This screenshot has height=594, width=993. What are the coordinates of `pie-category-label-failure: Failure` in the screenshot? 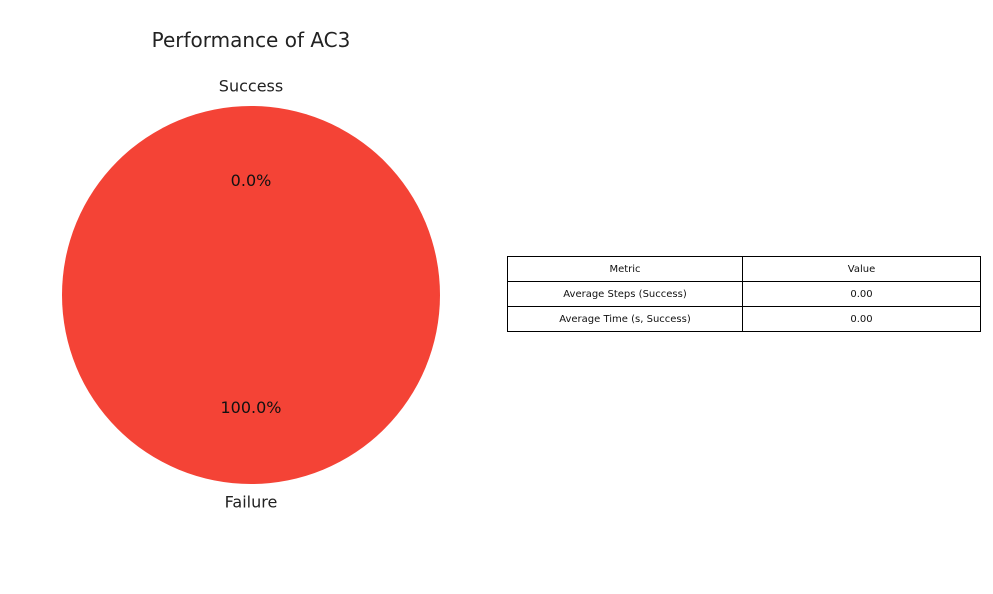 It's located at (251, 501).